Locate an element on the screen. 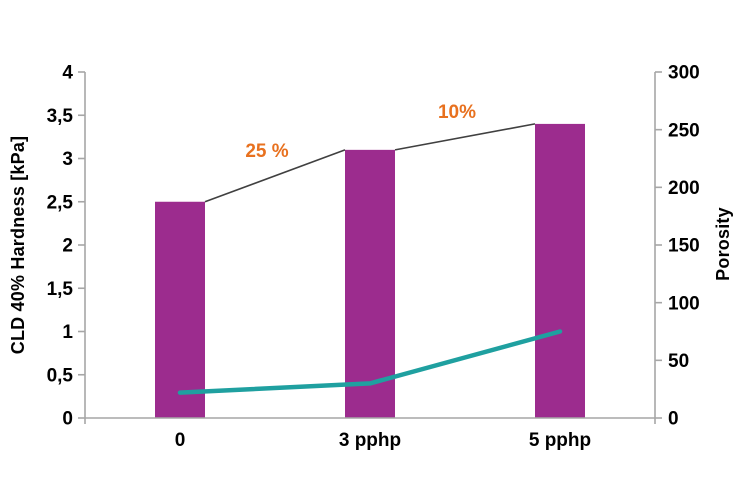  percent-change-annotation: 10% is located at coordinates (457, 112).